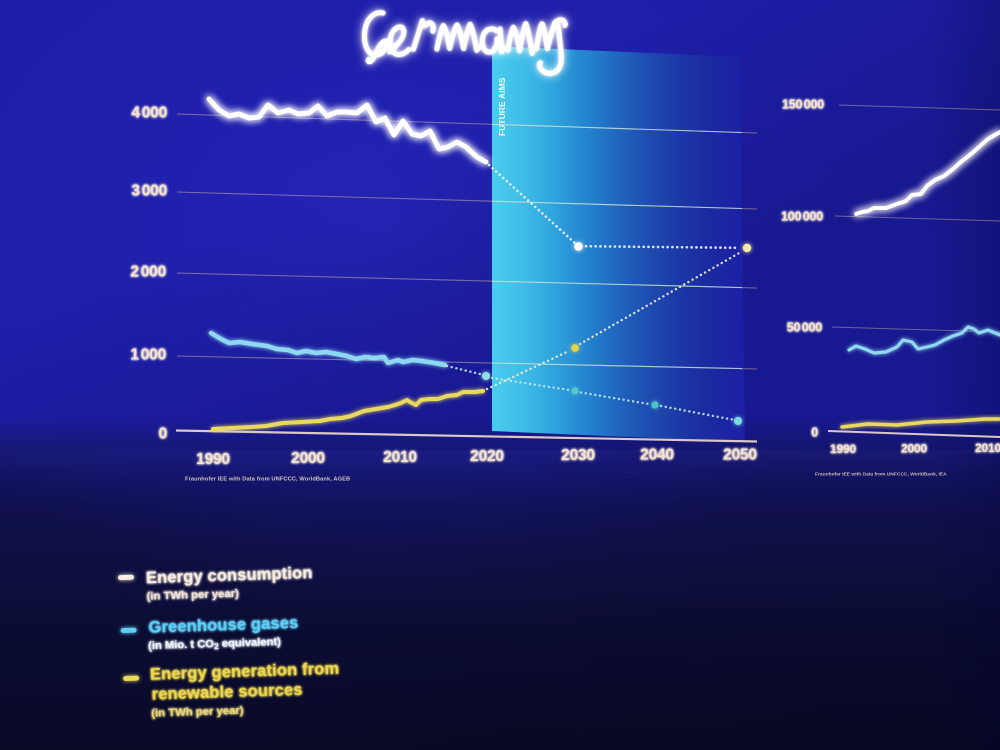 This screenshot has width=1000, height=750. Describe the element at coordinates (245, 672) in the screenshot. I see `svg-text: Energy generation from` at that location.